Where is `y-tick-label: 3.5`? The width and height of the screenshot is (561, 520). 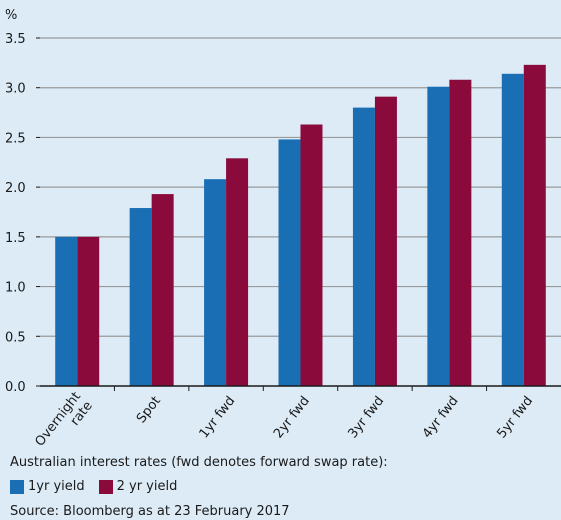 y-tick-label: 3.5 is located at coordinates (15, 39).